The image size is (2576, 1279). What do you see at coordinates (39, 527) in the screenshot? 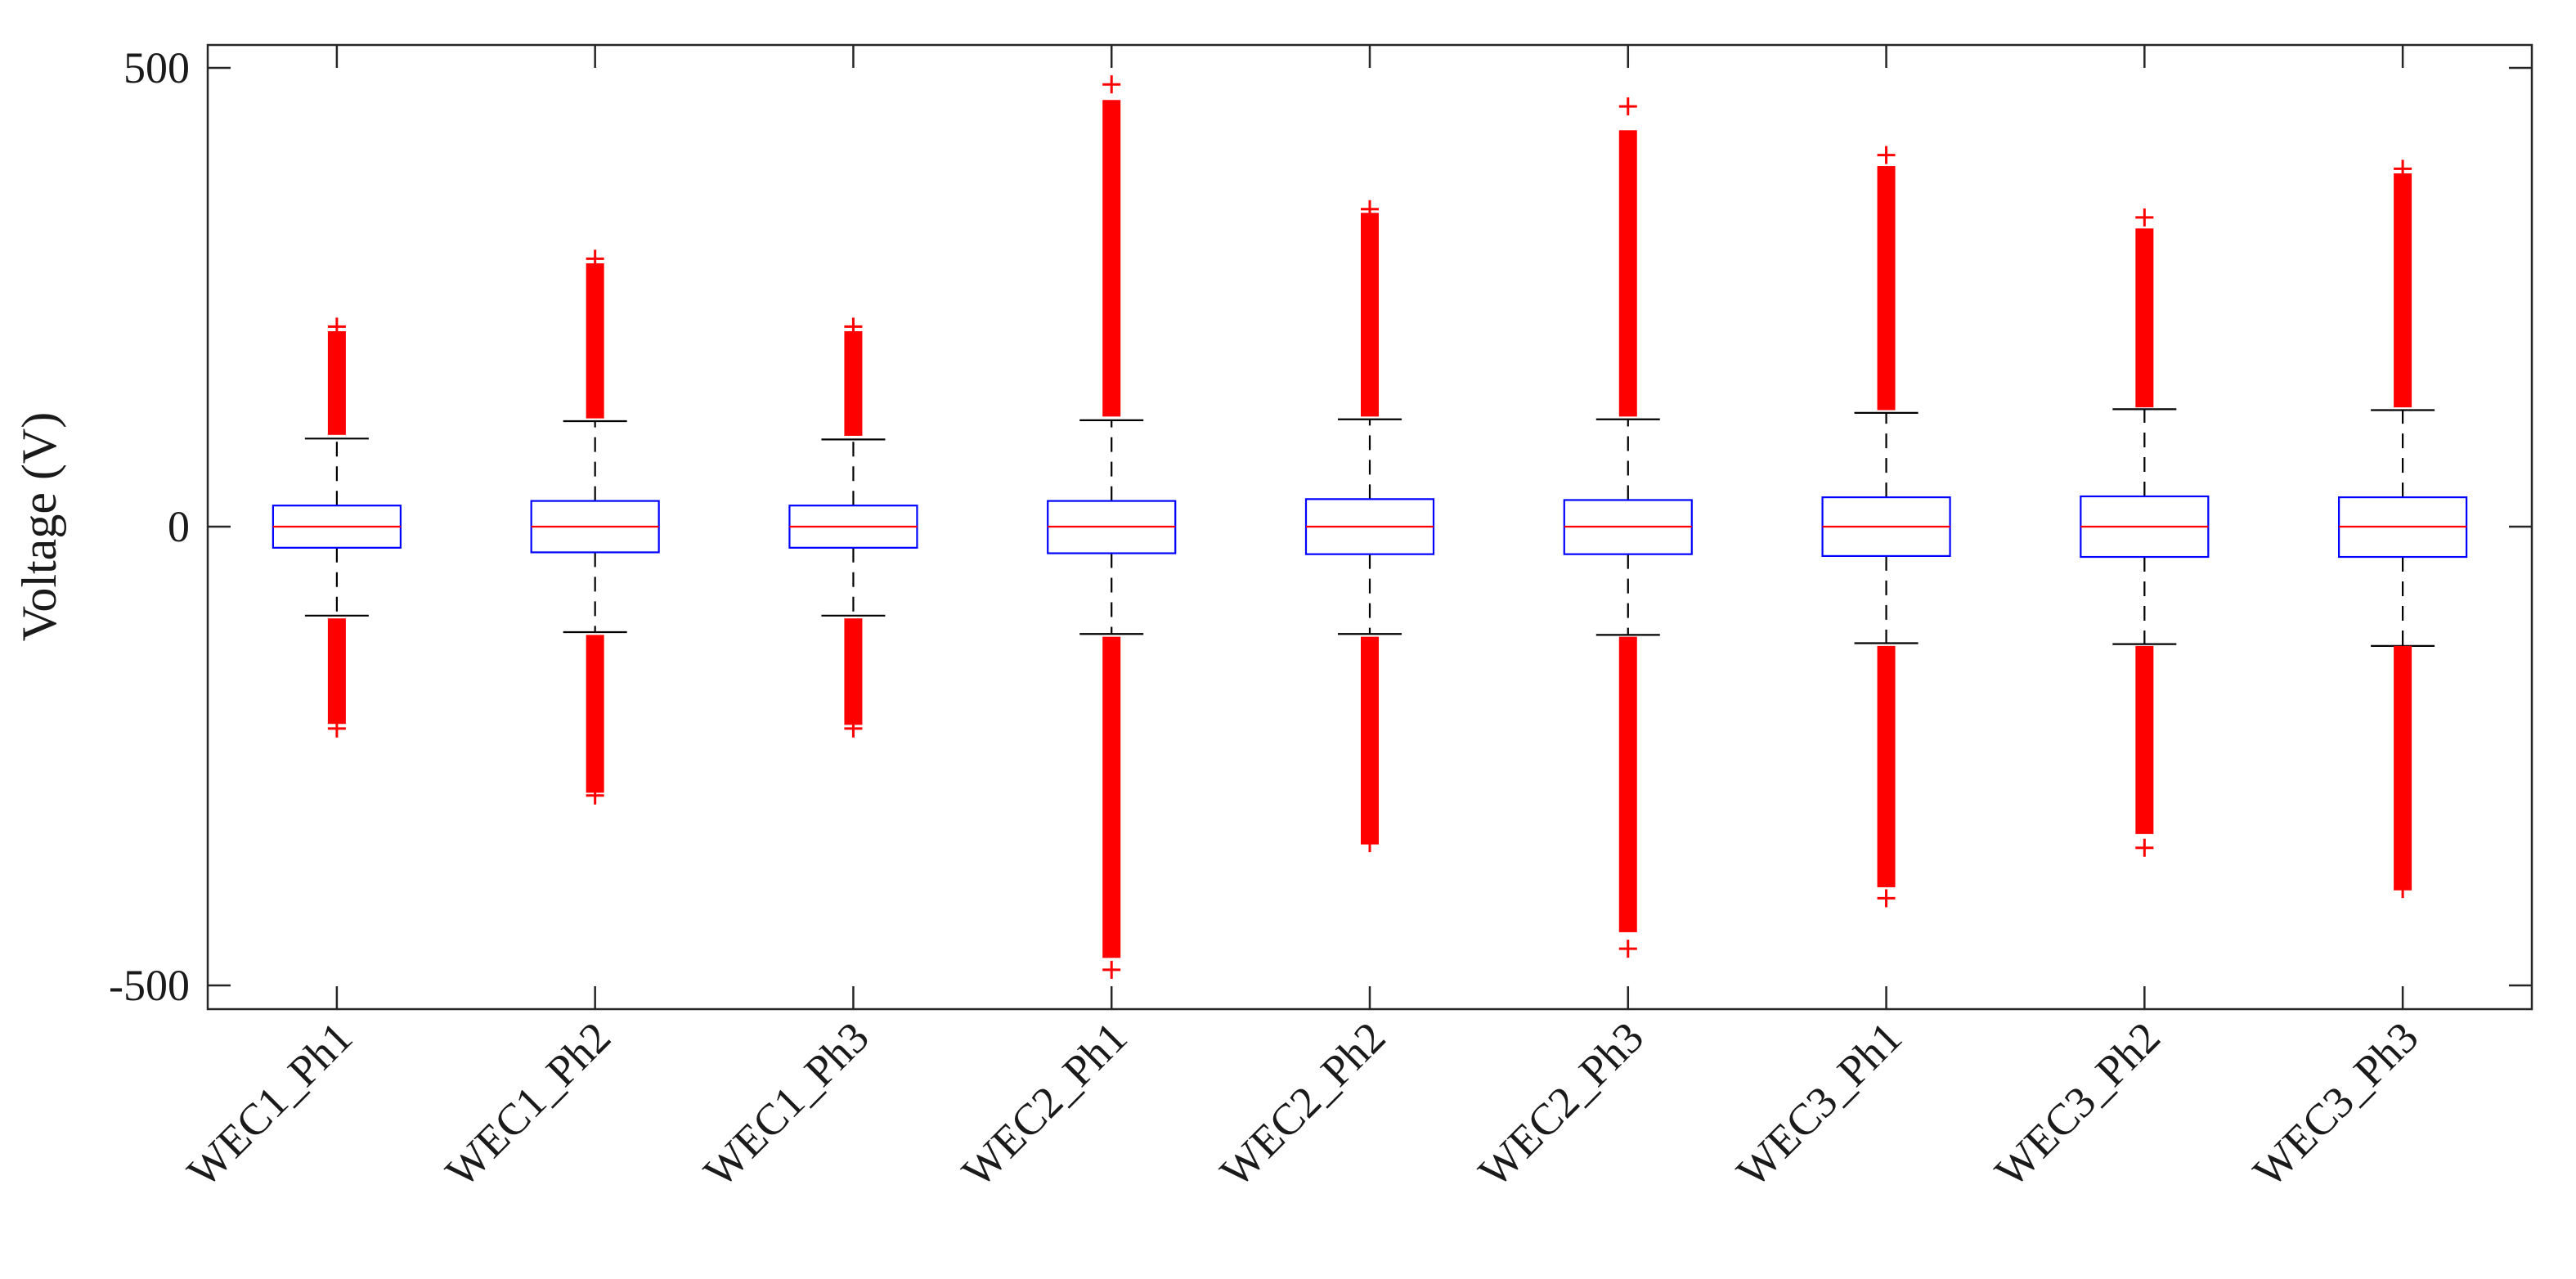
I see `y-axis-title: Voltage (V)` at bounding box center [39, 527].